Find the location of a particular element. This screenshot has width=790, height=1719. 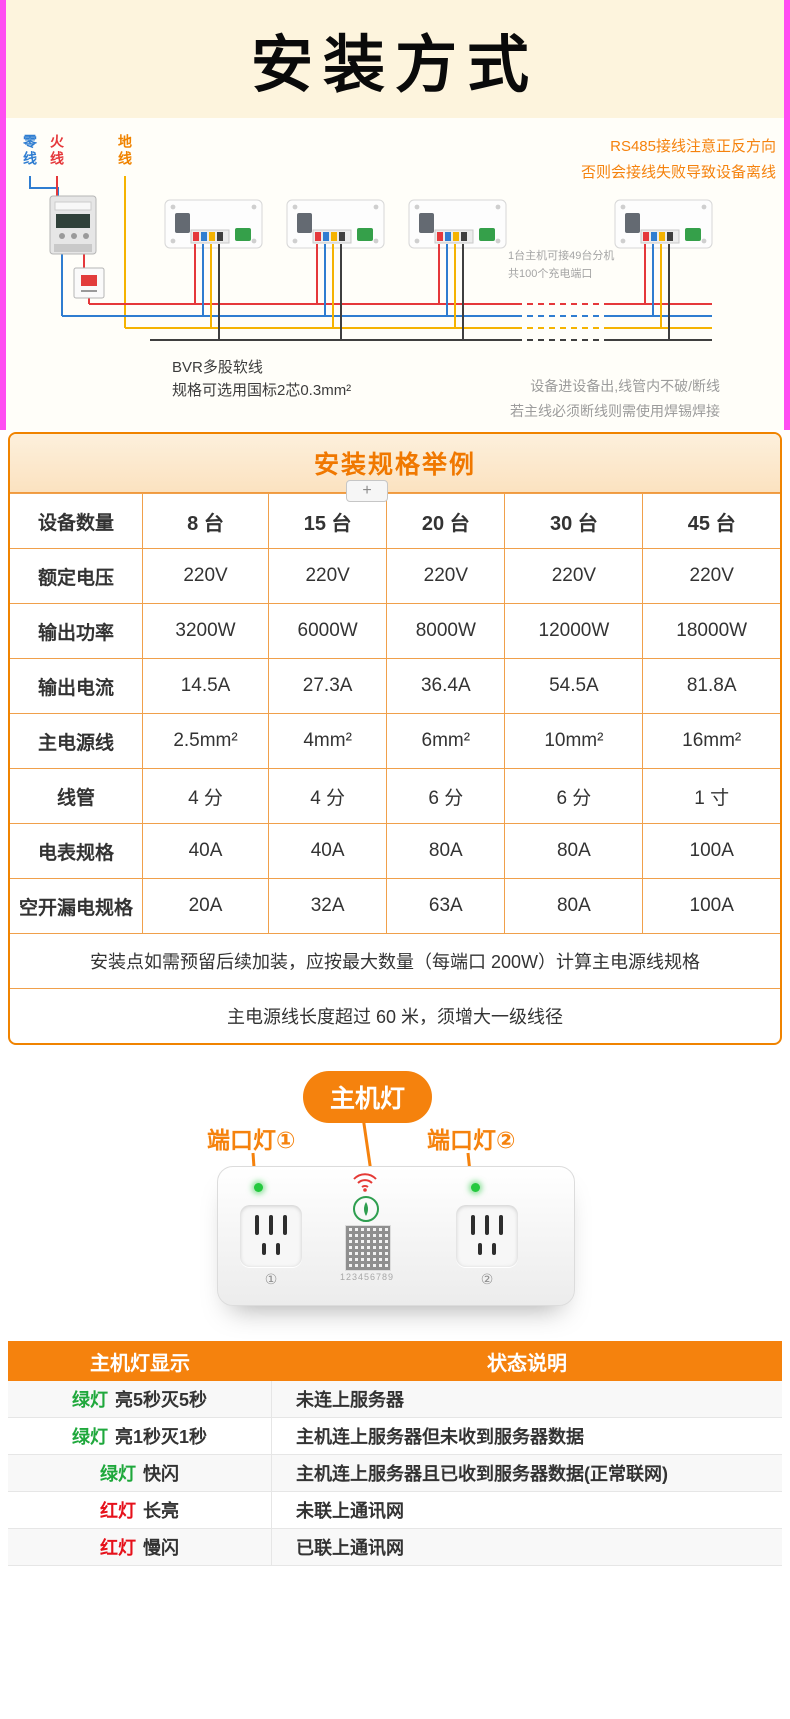

wire-spec-note-line2: 规格可选用国标2芯0.3mm² is located at coordinates (262, 391).